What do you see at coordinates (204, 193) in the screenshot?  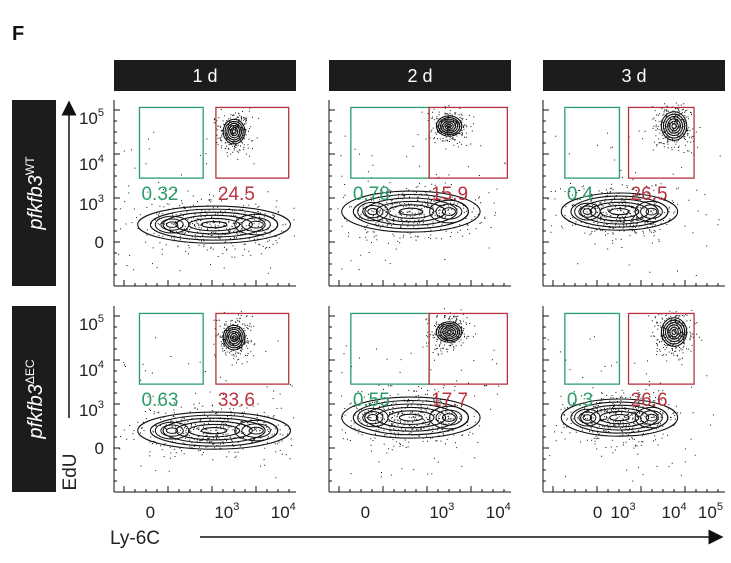 I see `contour-panel: 0.32 24.5` at bounding box center [204, 193].